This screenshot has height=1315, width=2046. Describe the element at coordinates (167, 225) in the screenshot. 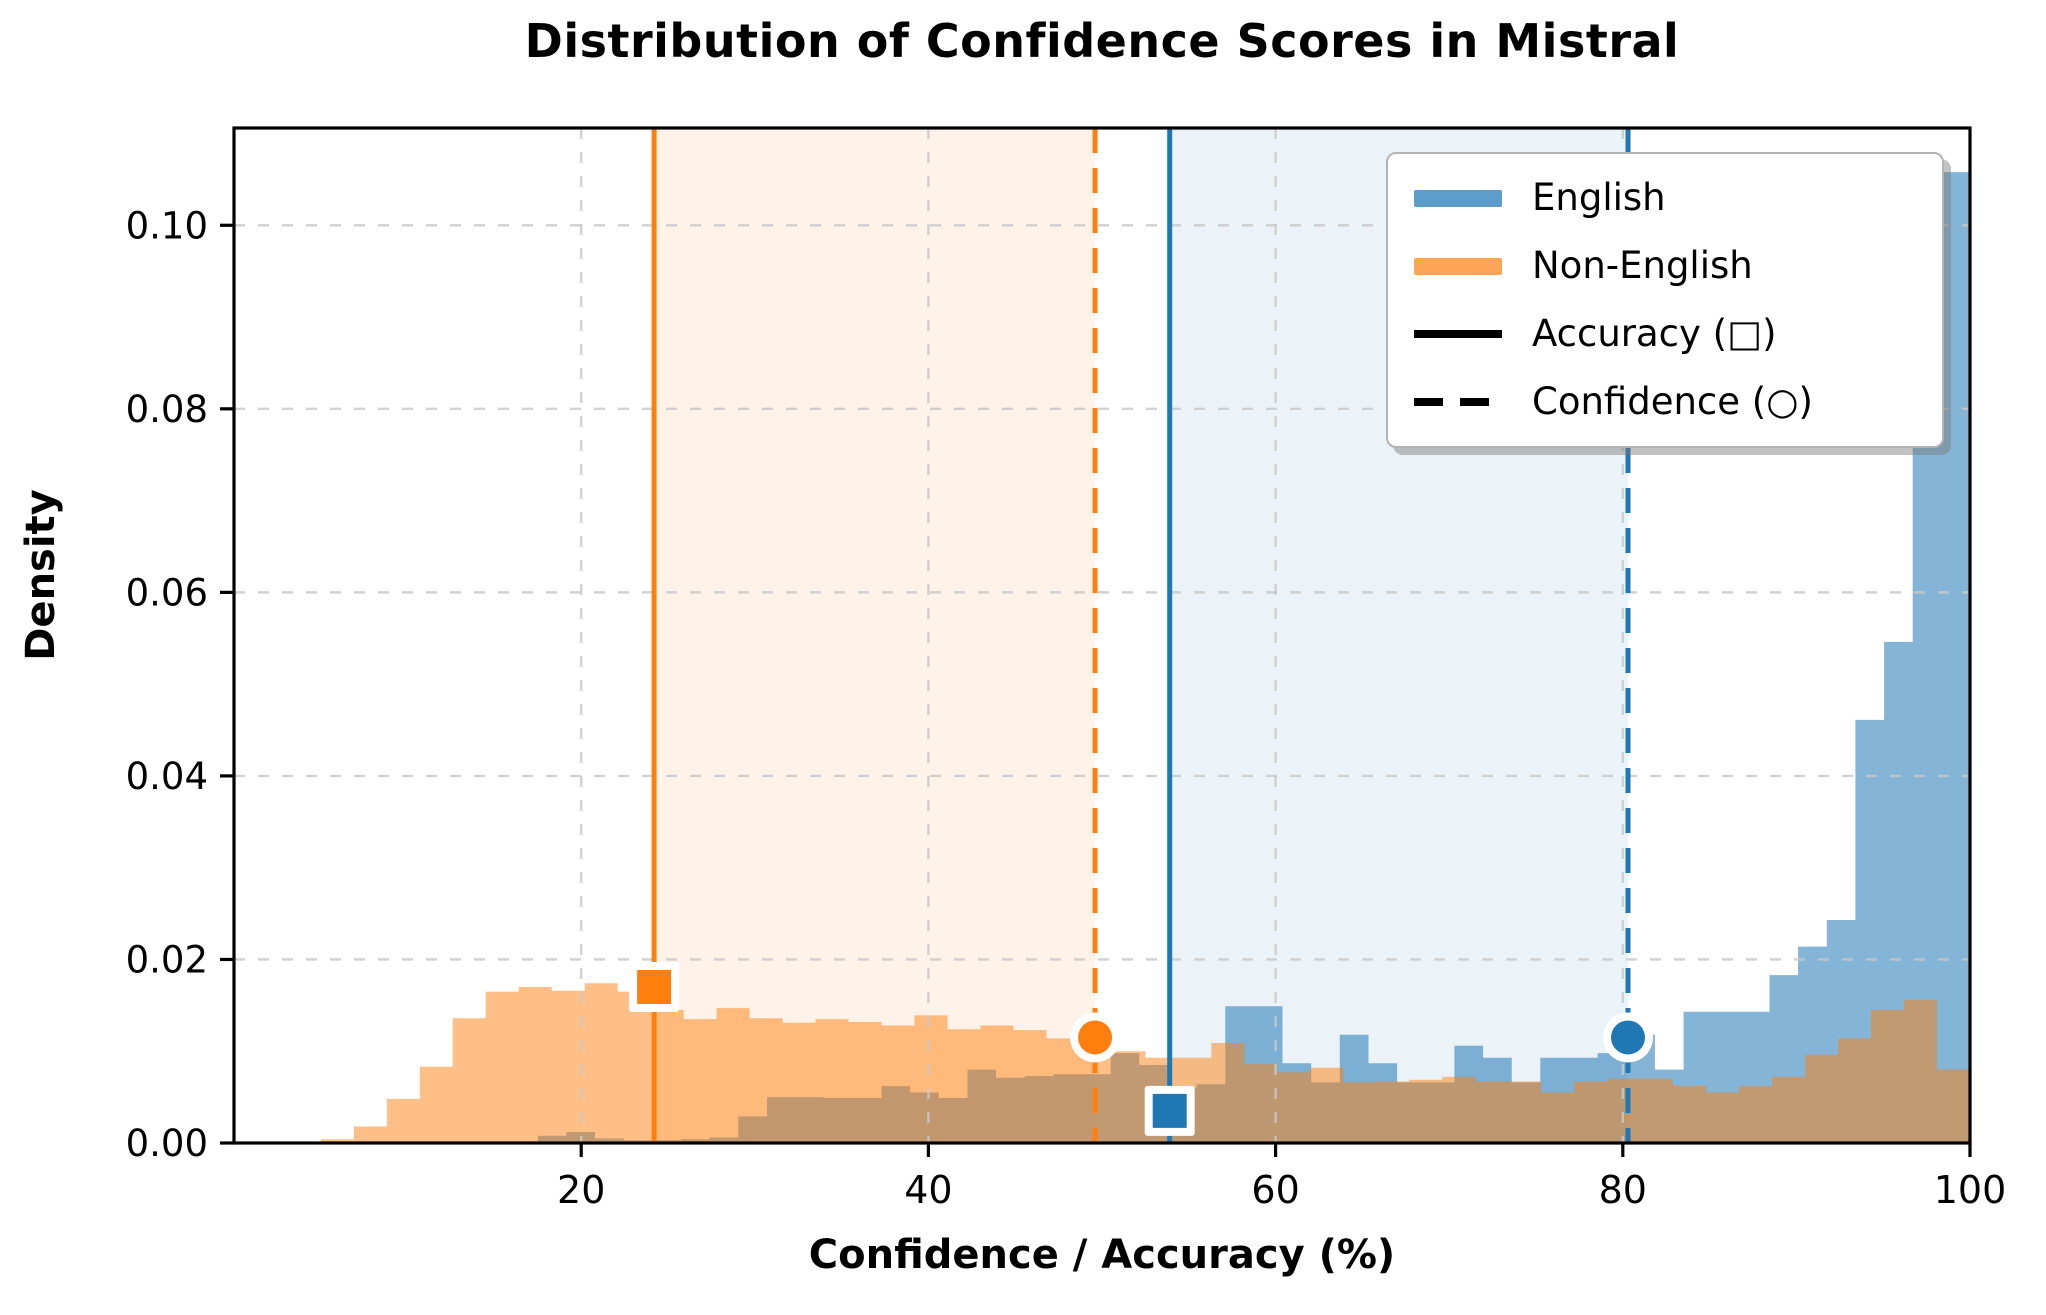

I see `y-tick-label-0.1: 0.10` at that location.